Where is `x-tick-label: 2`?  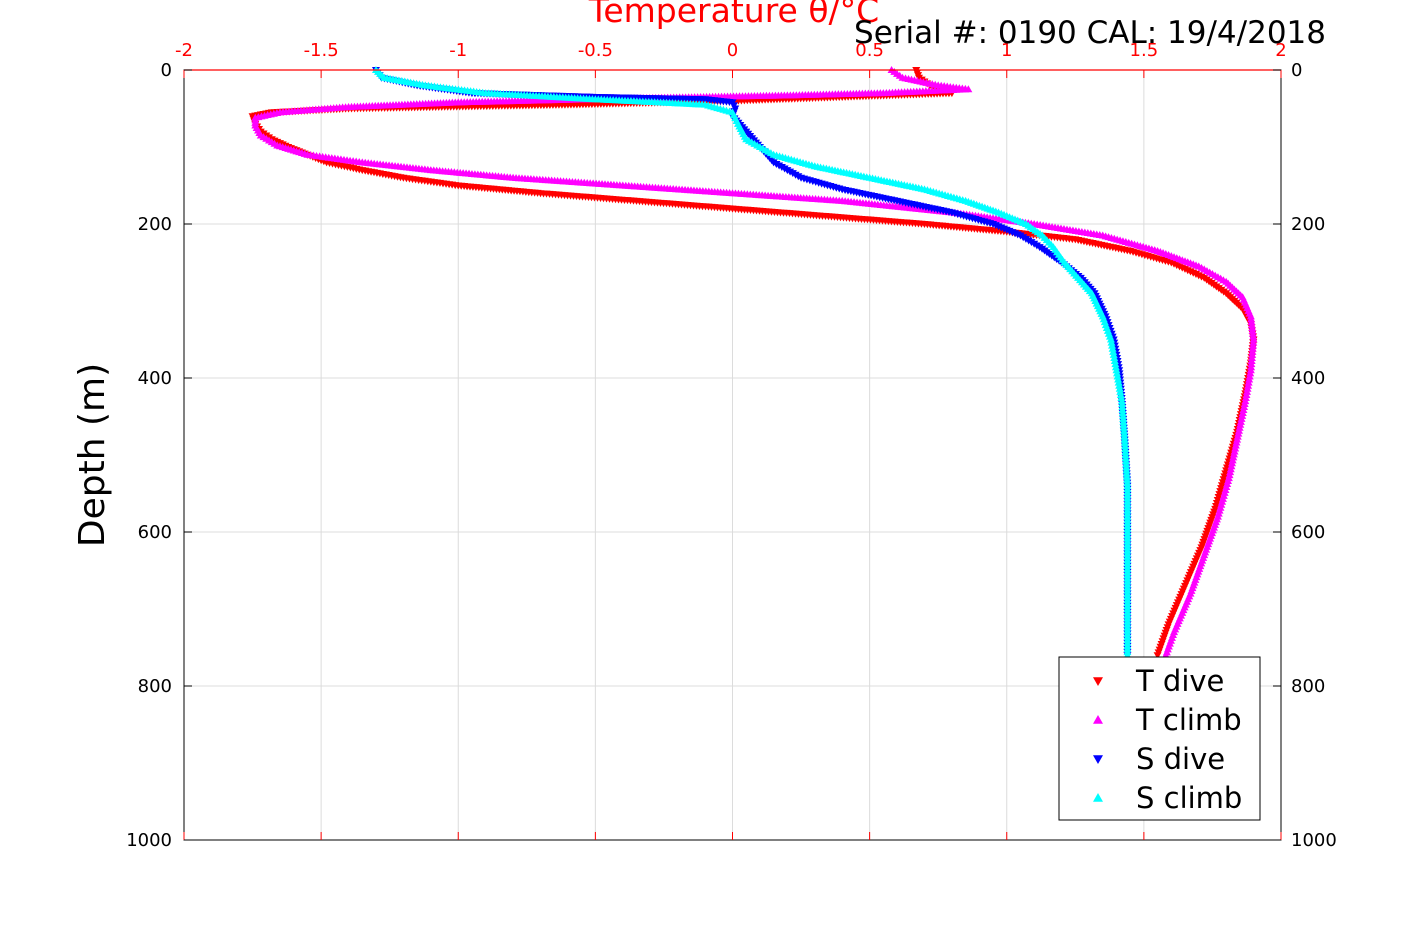 x-tick-label: 2 is located at coordinates (1280, 50).